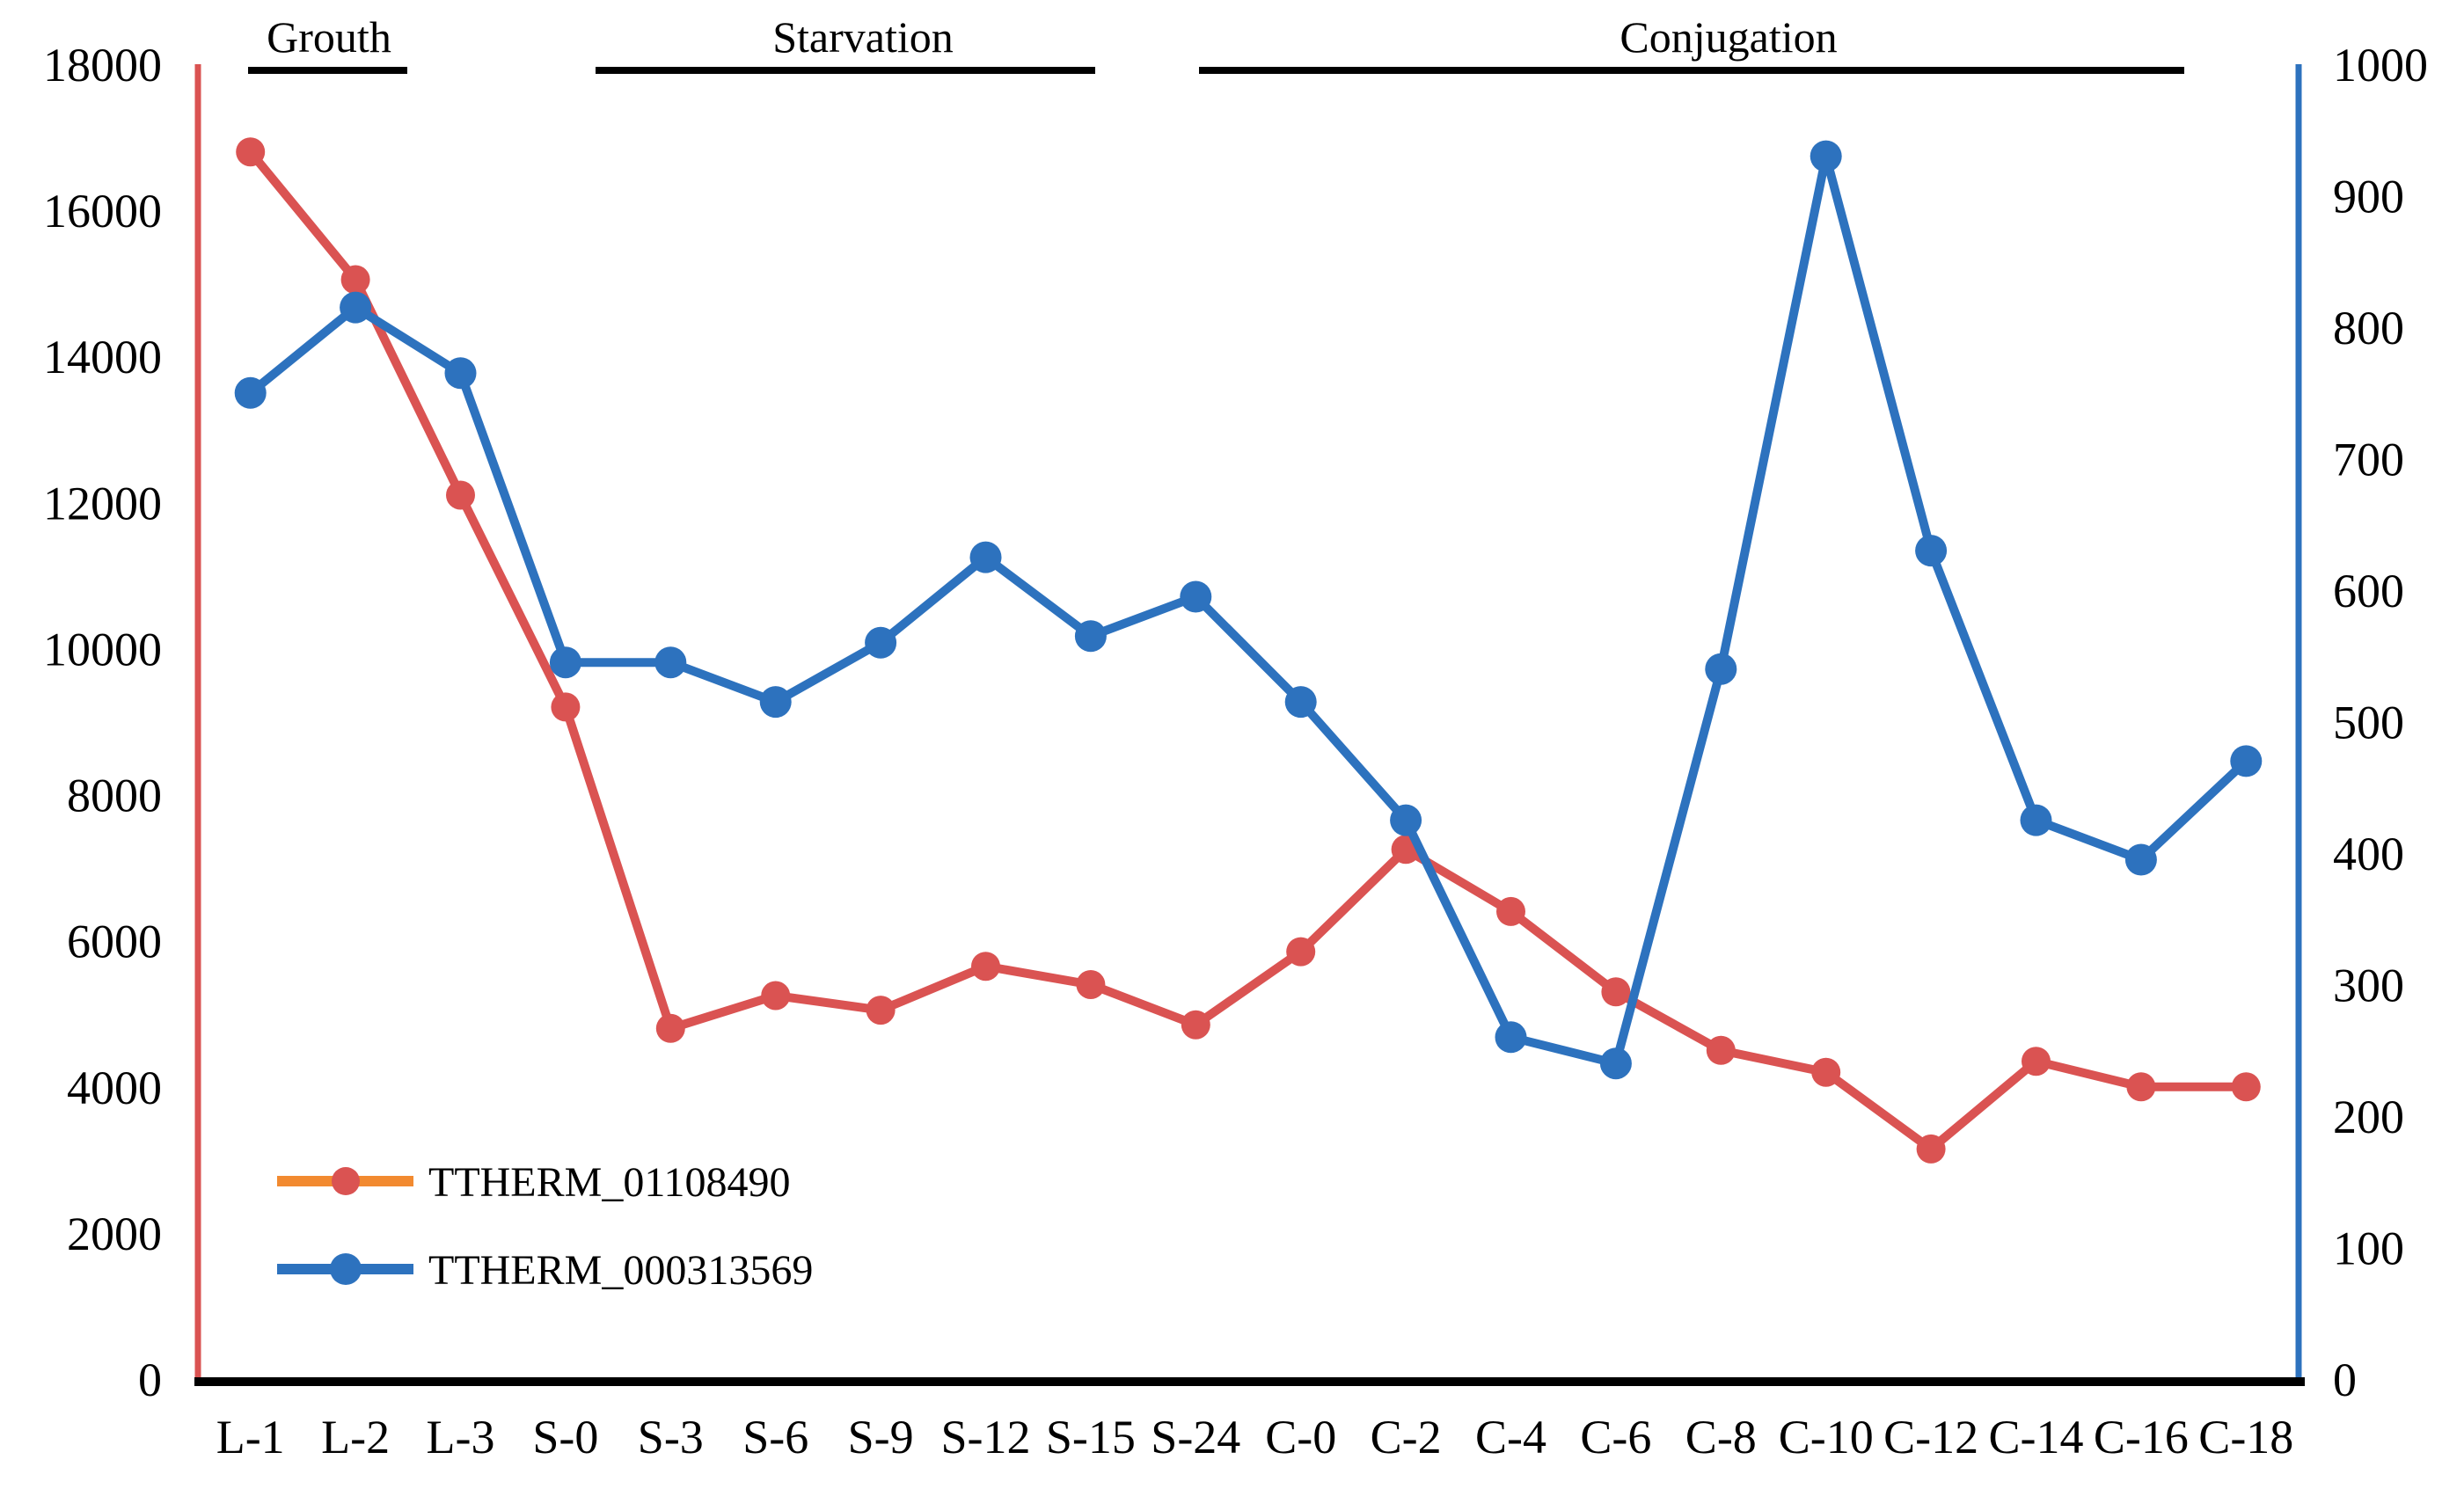  Describe the element at coordinates (671, 1437) in the screenshot. I see `x-axis-label-S-3: S-3` at that location.